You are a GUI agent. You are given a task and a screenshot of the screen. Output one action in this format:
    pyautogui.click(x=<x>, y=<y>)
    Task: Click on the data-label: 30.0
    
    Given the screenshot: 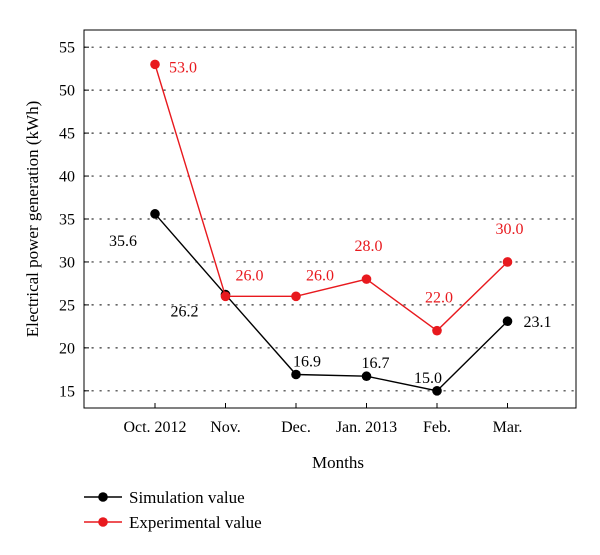 What is the action you would take?
    pyautogui.click(x=510, y=229)
    